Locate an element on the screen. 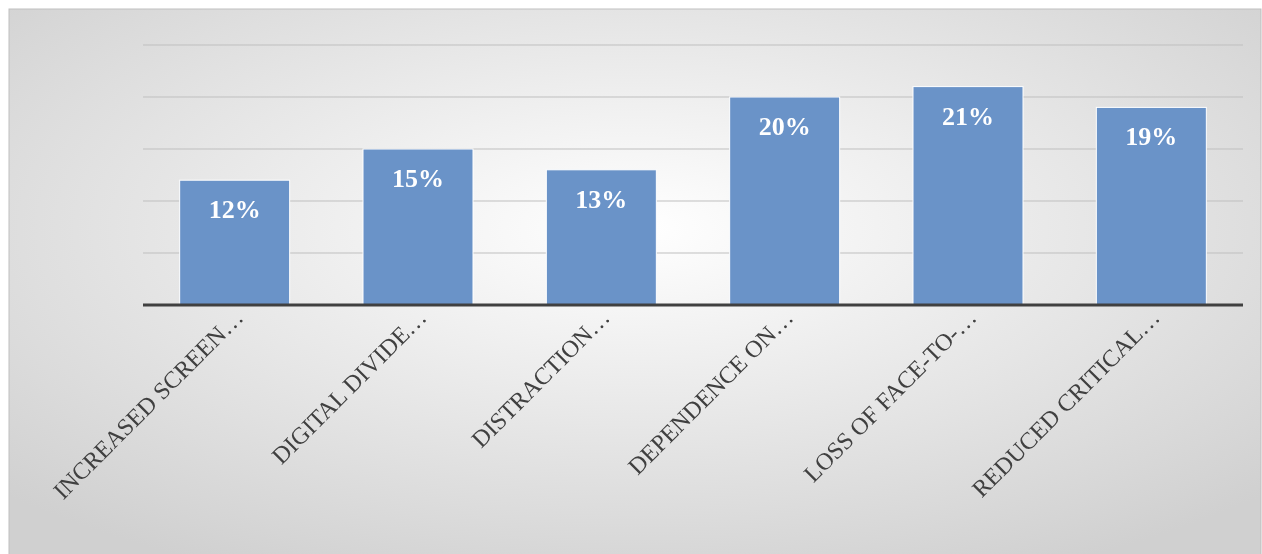 The image size is (1262, 554). data-label: 13% is located at coordinates (601, 199).